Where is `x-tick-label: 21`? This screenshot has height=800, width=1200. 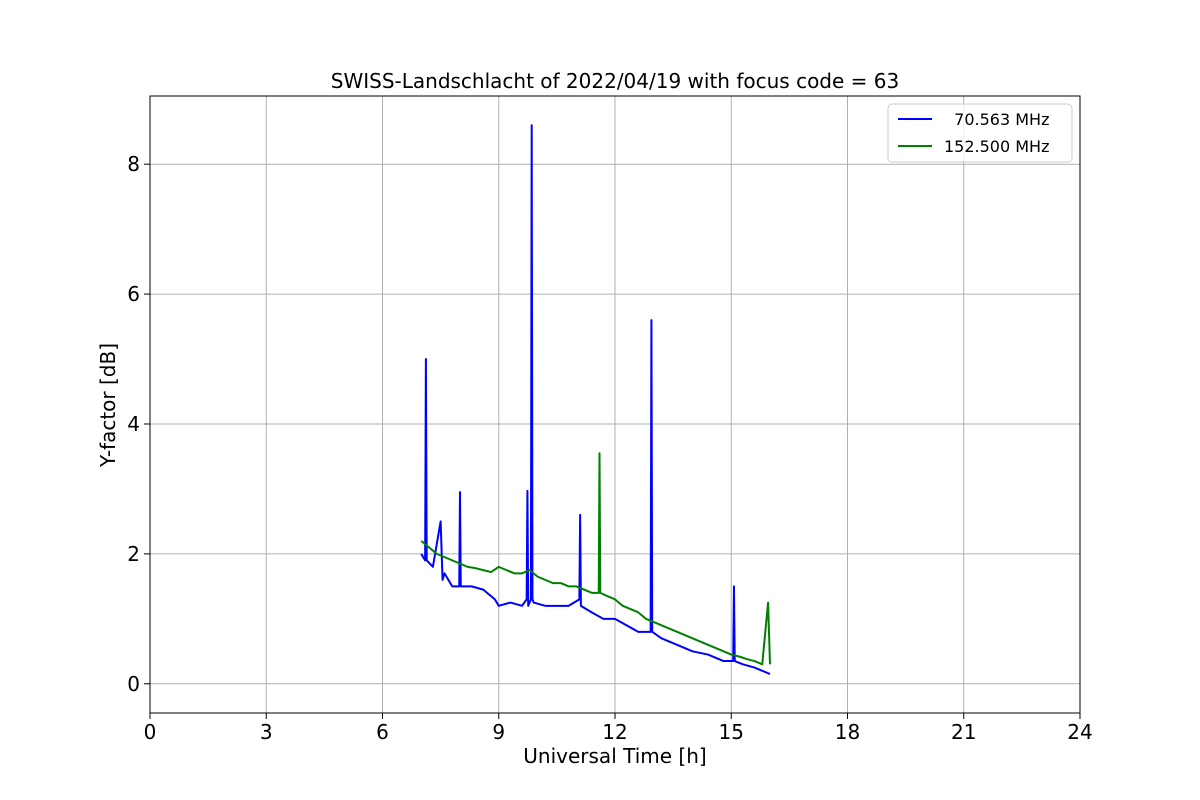 x-tick-label: 21 is located at coordinates (963, 732).